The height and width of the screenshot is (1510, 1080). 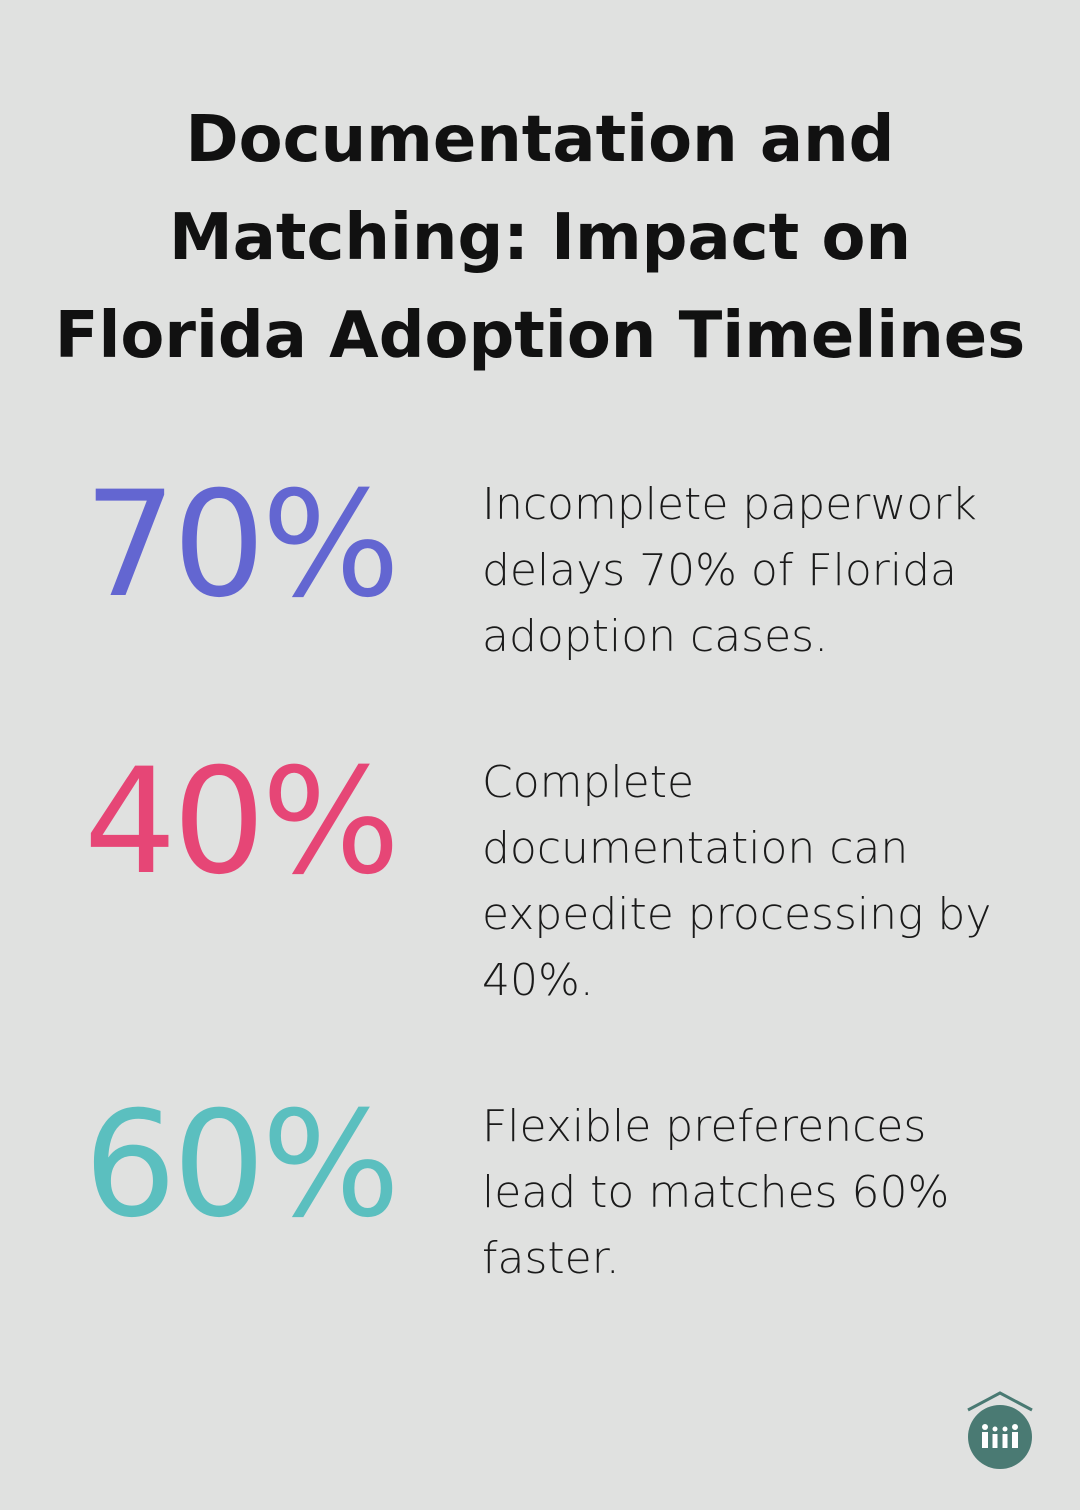 I want to click on logo-circle, so click(x=1000, y=1437).